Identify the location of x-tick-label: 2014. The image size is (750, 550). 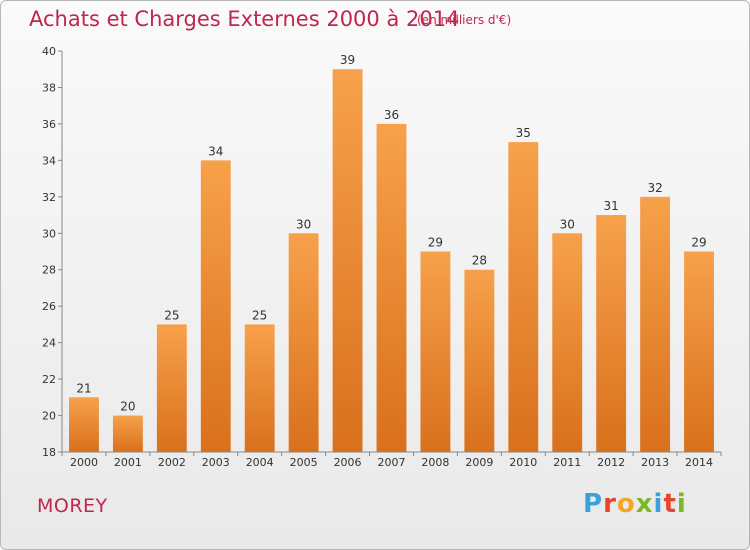
(699, 462).